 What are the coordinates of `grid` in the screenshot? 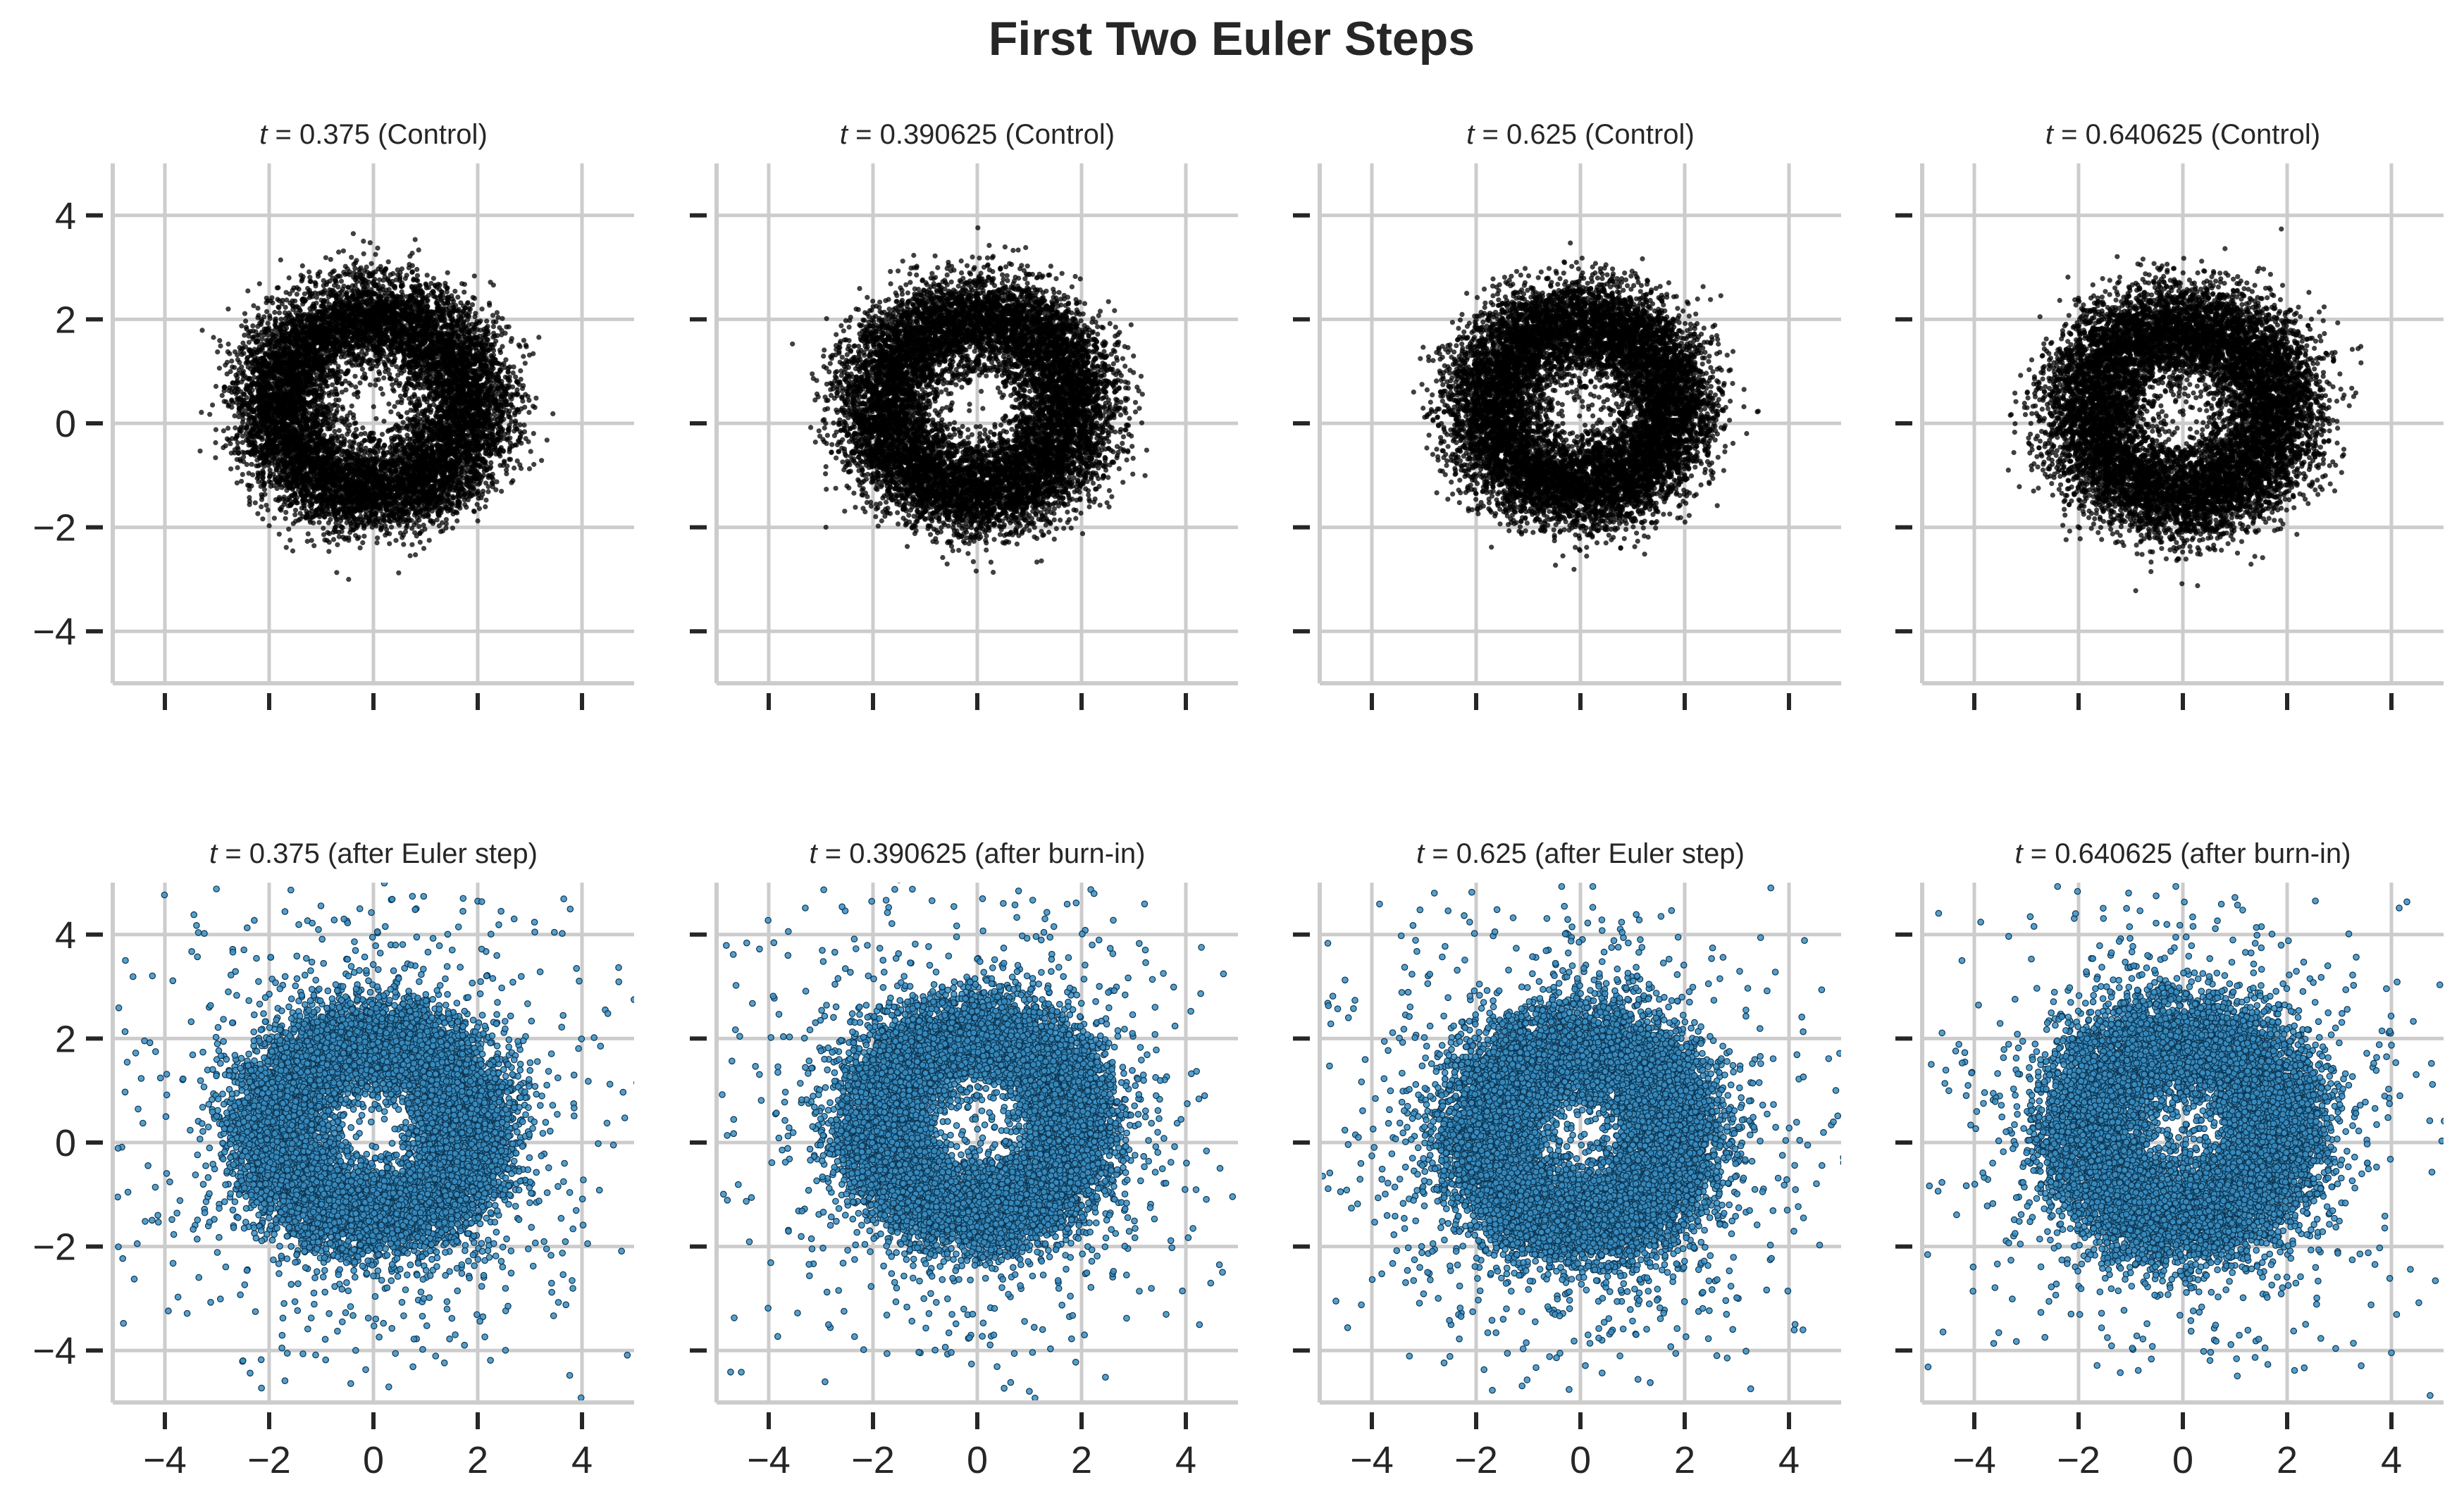 It's located at (373, 423).